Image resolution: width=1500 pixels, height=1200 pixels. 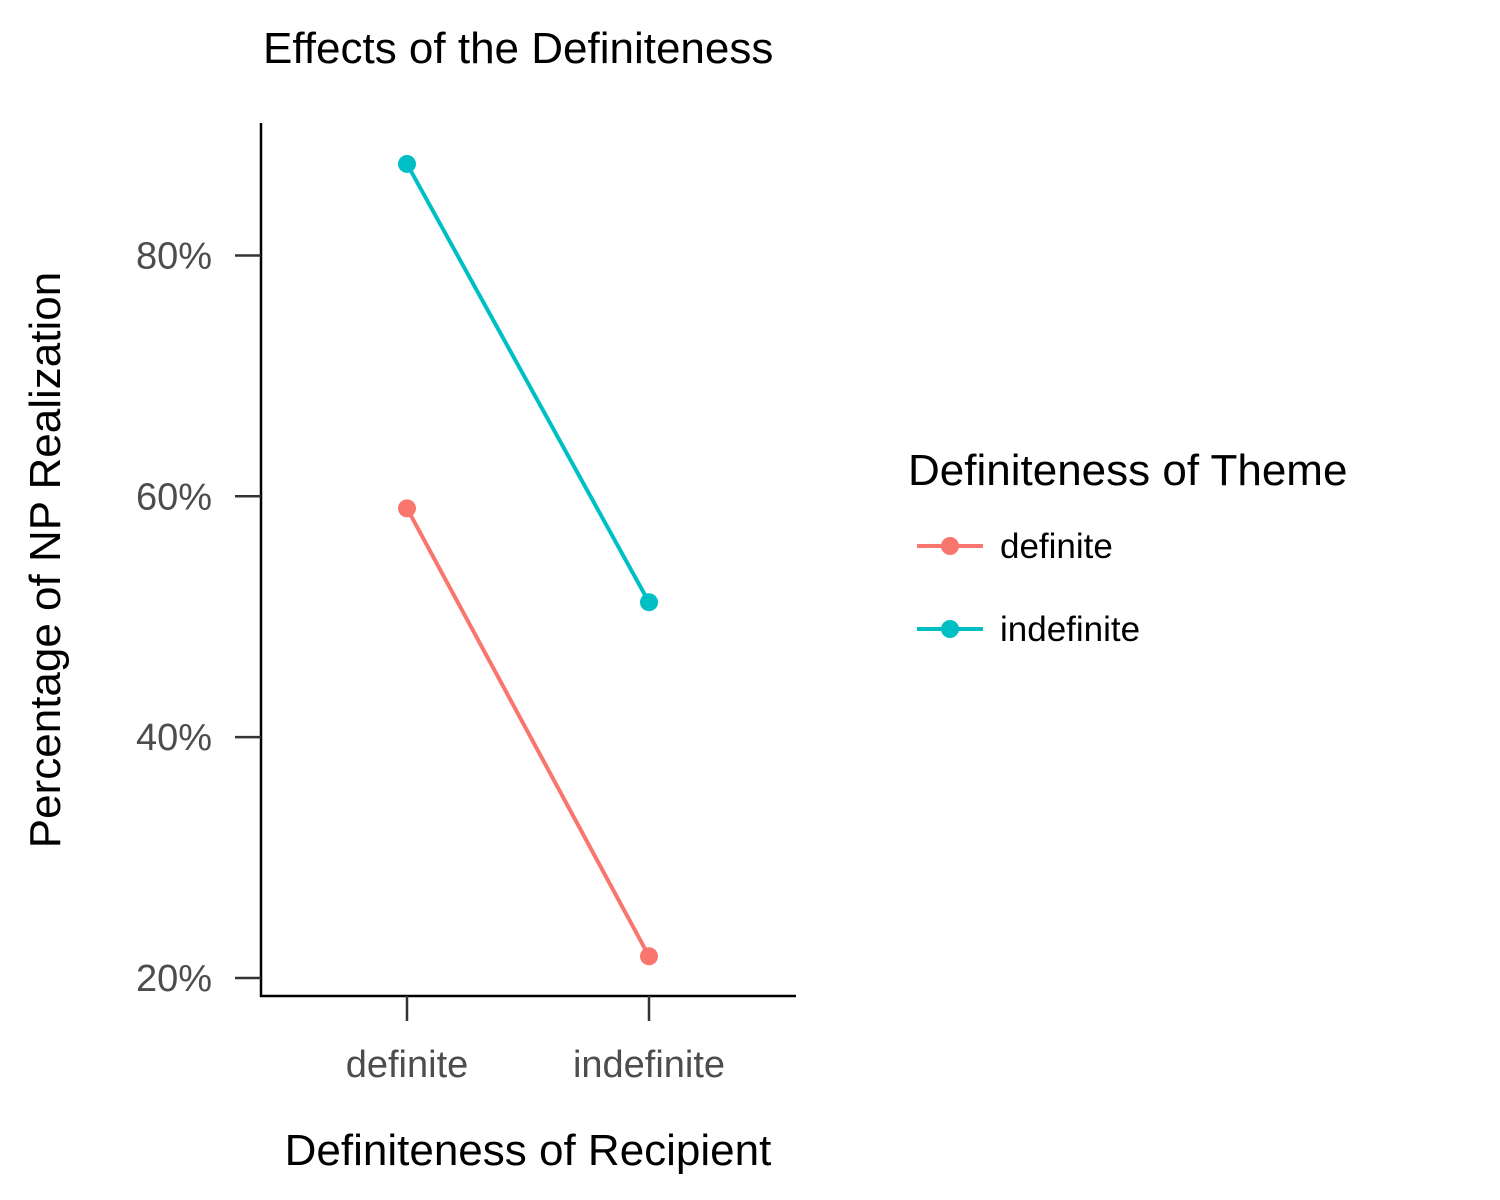 What do you see at coordinates (174, 256) in the screenshot?
I see `y-tick-label: 80%` at bounding box center [174, 256].